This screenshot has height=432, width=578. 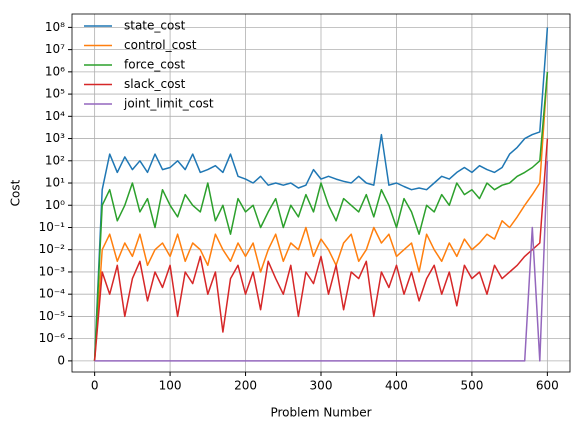 I want to click on y-tick-label: 10⁻⁶, so click(x=52, y=338).